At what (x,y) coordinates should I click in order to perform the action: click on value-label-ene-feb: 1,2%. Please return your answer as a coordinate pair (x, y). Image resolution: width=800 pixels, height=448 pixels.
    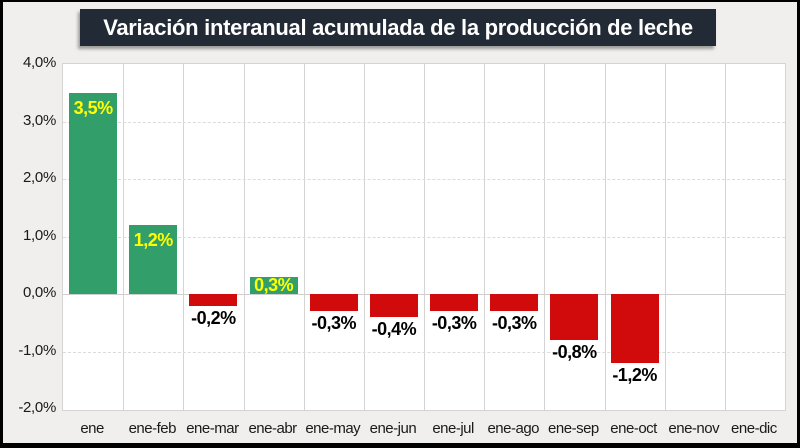
    Looking at the image, I should click on (153, 240).